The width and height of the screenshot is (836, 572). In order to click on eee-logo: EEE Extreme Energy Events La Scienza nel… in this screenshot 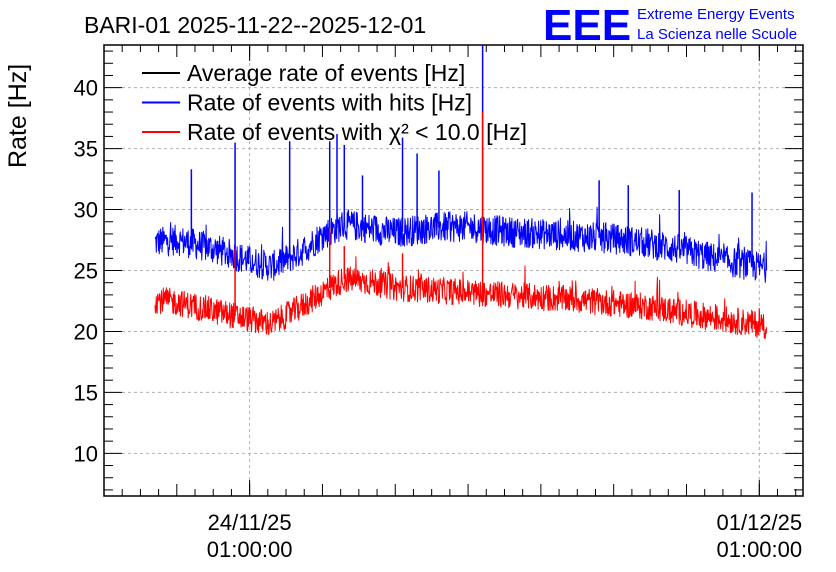, I will do `click(670, 25)`.